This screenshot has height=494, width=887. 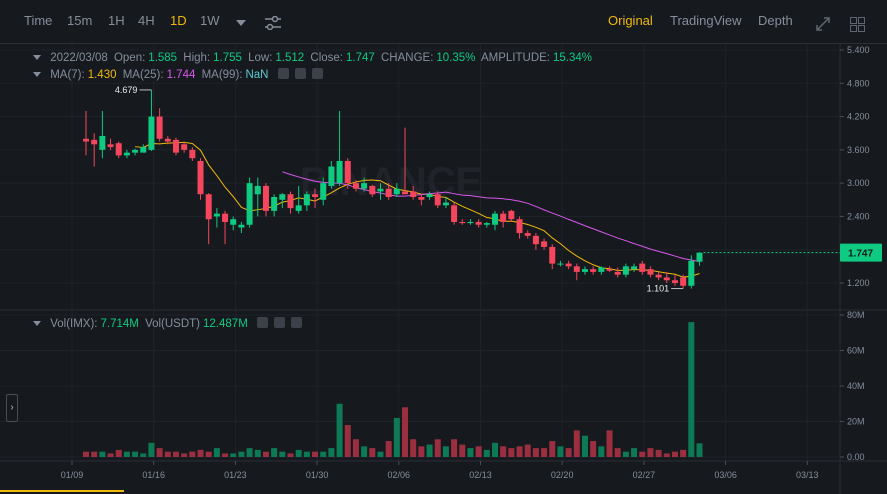 What do you see at coordinates (38, 20) in the screenshot?
I see `interval-time: Time` at bounding box center [38, 20].